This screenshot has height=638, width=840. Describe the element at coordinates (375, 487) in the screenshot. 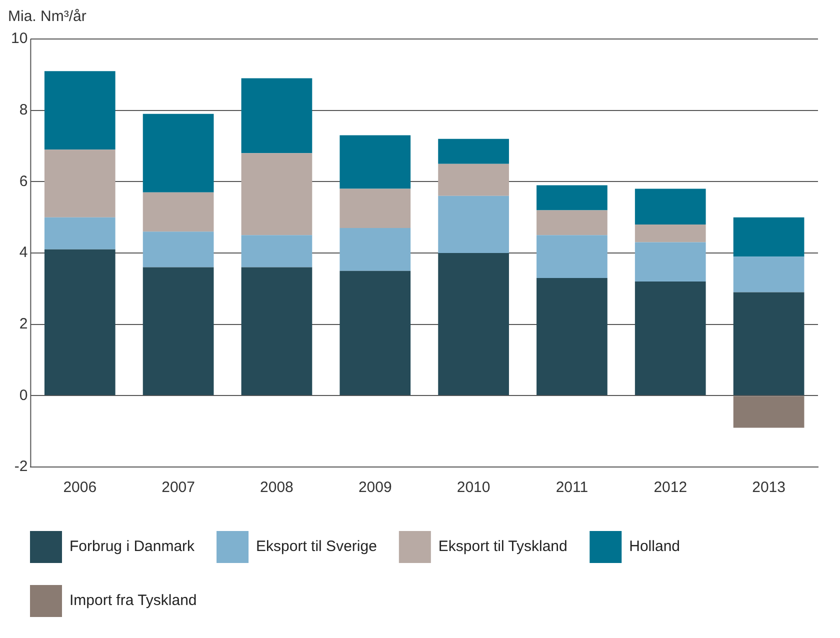

I see `x-tick-label: 2009` at that location.